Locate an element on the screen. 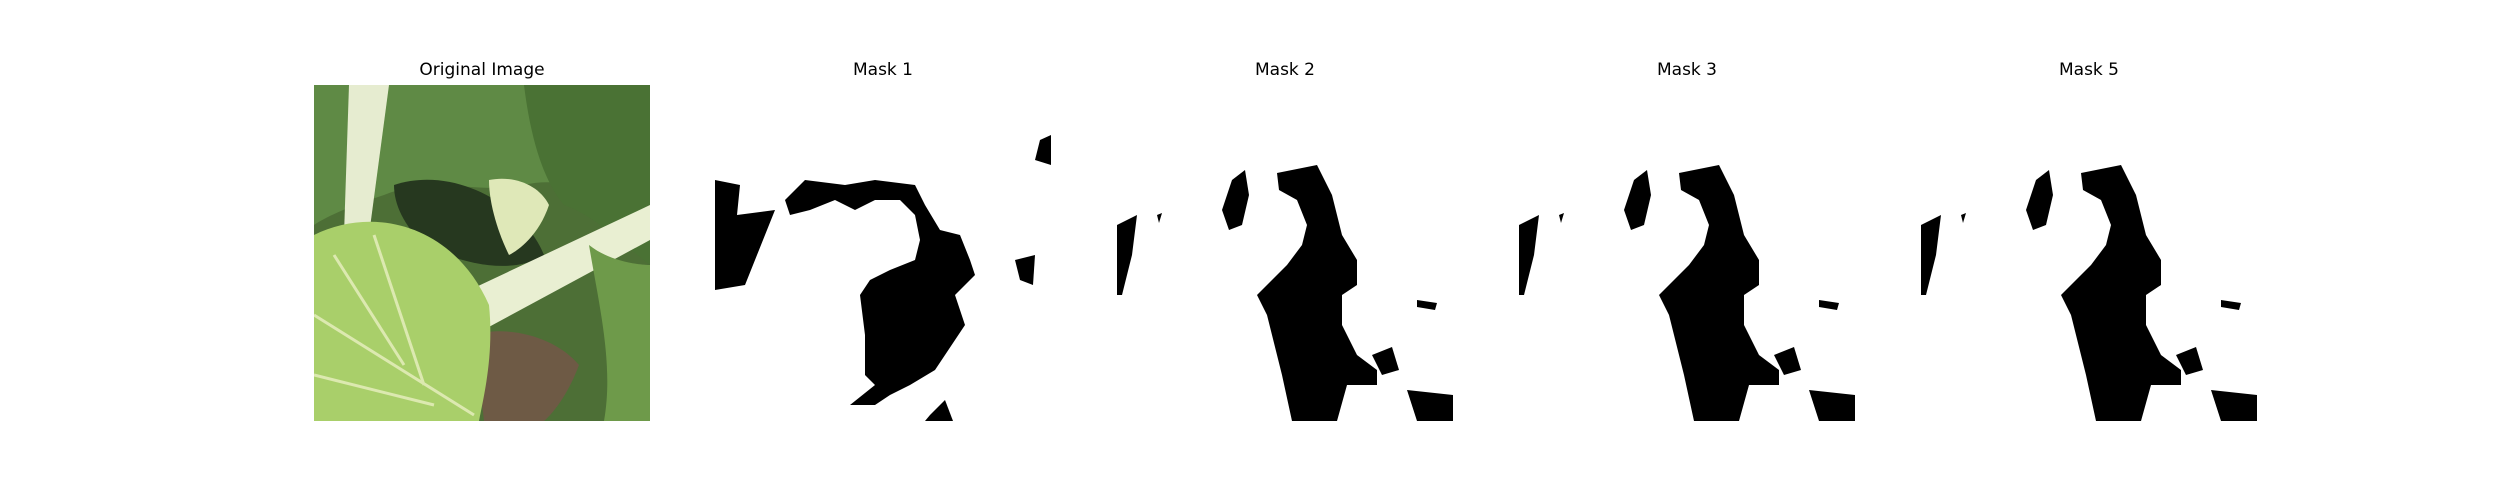  mask-5-image is located at coordinates (2089, 253).